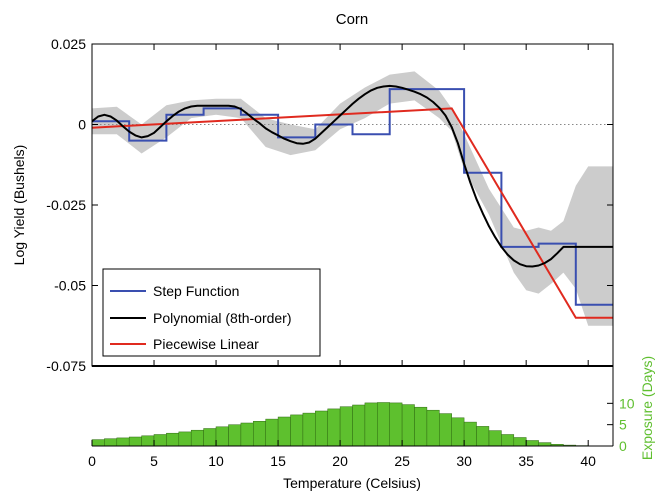  Describe the element at coordinates (588, 461) in the screenshot. I see `x-tick-label: 40` at that location.